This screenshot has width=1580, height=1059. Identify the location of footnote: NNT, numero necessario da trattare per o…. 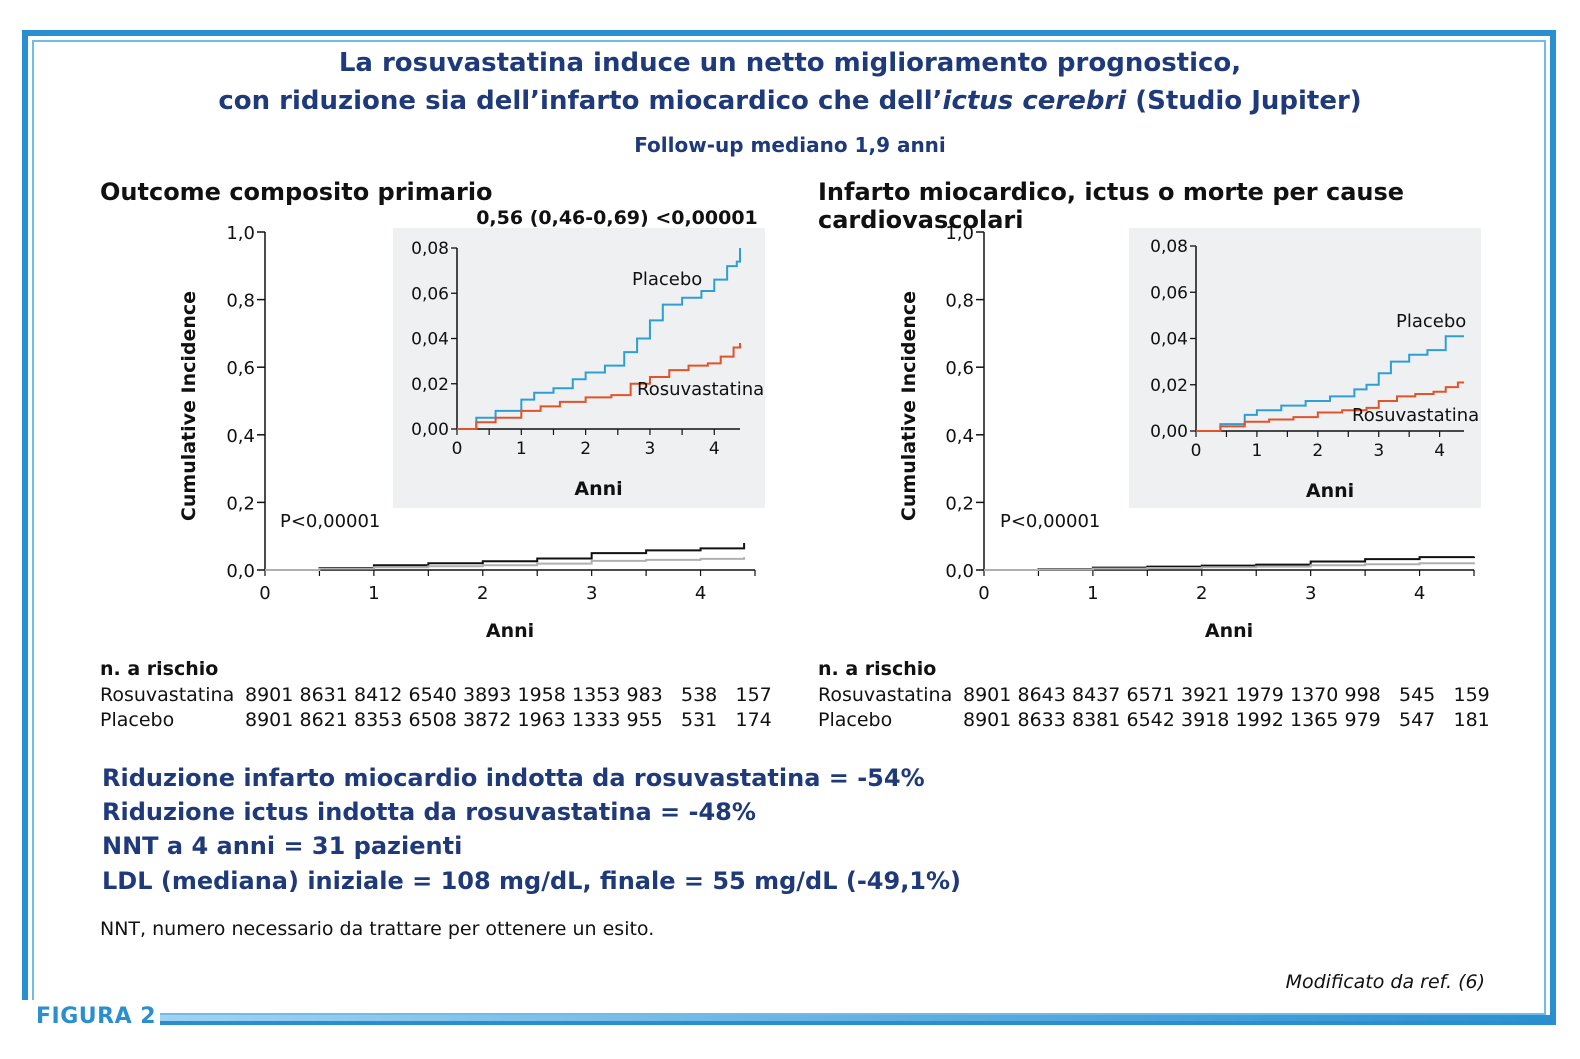
(377, 929).